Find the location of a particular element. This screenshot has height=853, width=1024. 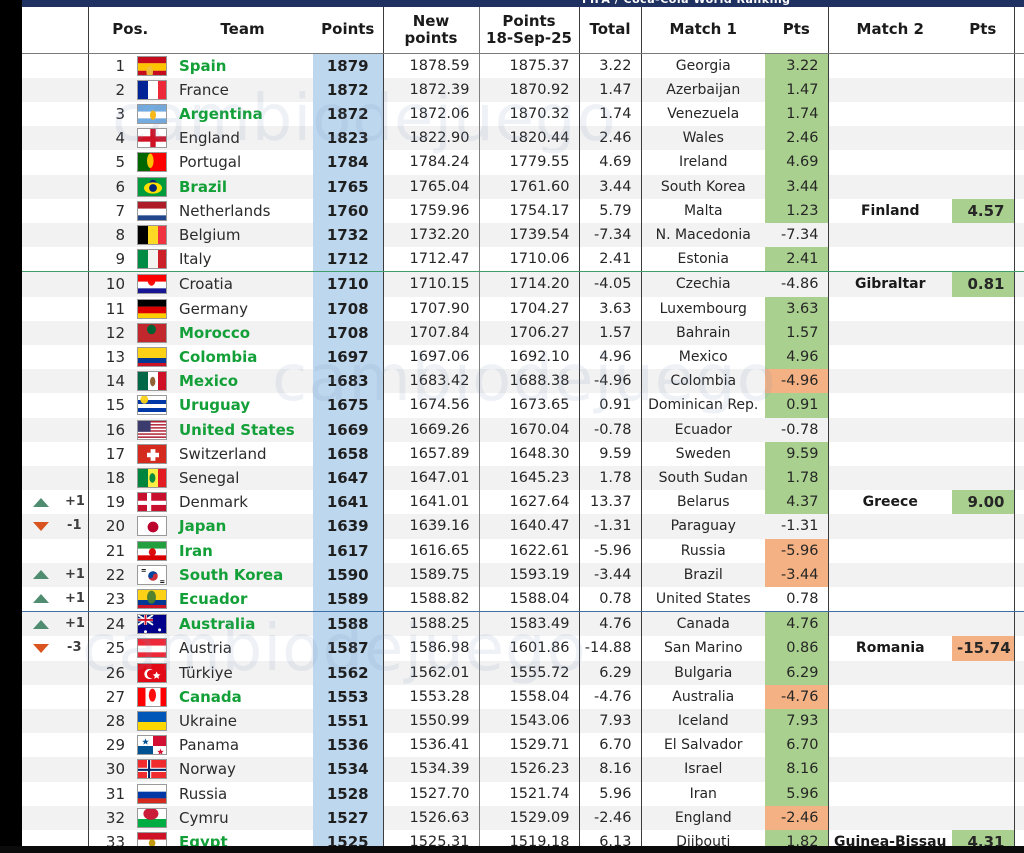

team-name: Australia is located at coordinates (242, 624).